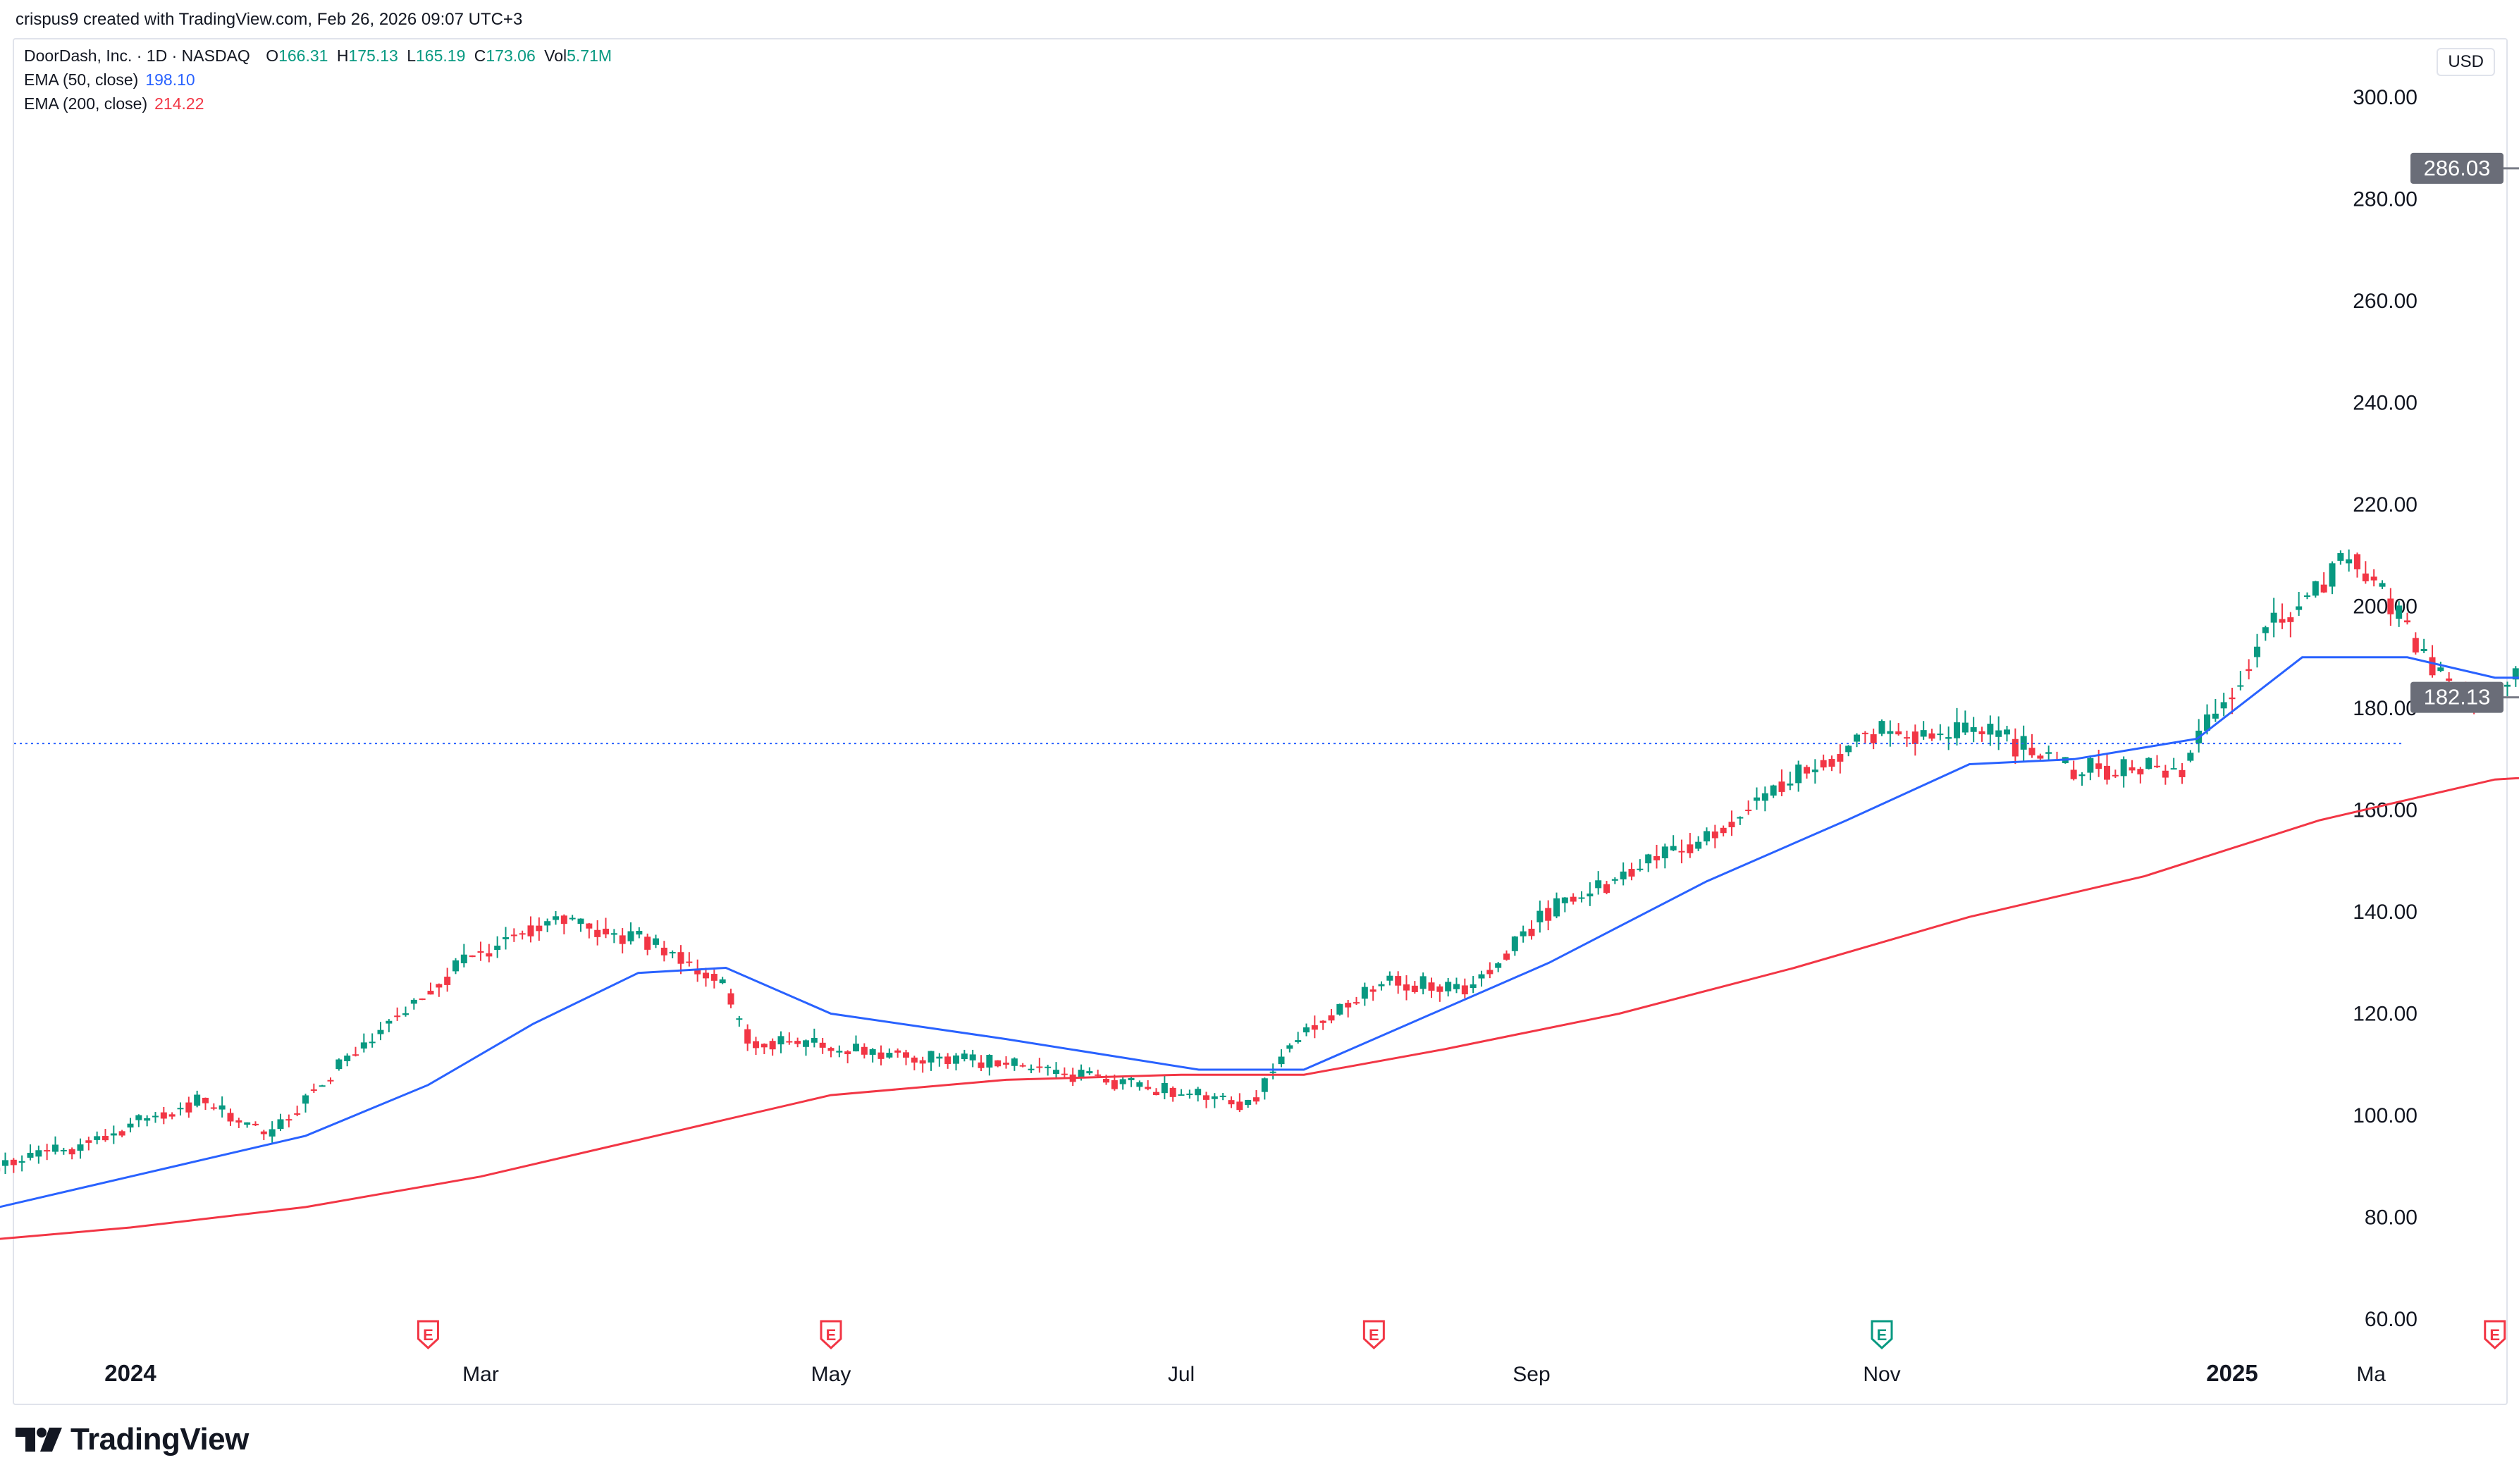 Image resolution: width=2519 pixels, height=1484 pixels. Describe the element at coordinates (2385, 97) in the screenshot. I see `y-tick-label: 300.00` at that location.